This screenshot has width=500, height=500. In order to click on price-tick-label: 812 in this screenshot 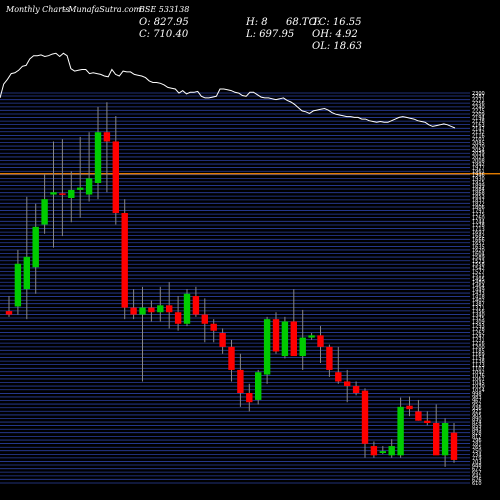, I will do `click(477, 437)`.